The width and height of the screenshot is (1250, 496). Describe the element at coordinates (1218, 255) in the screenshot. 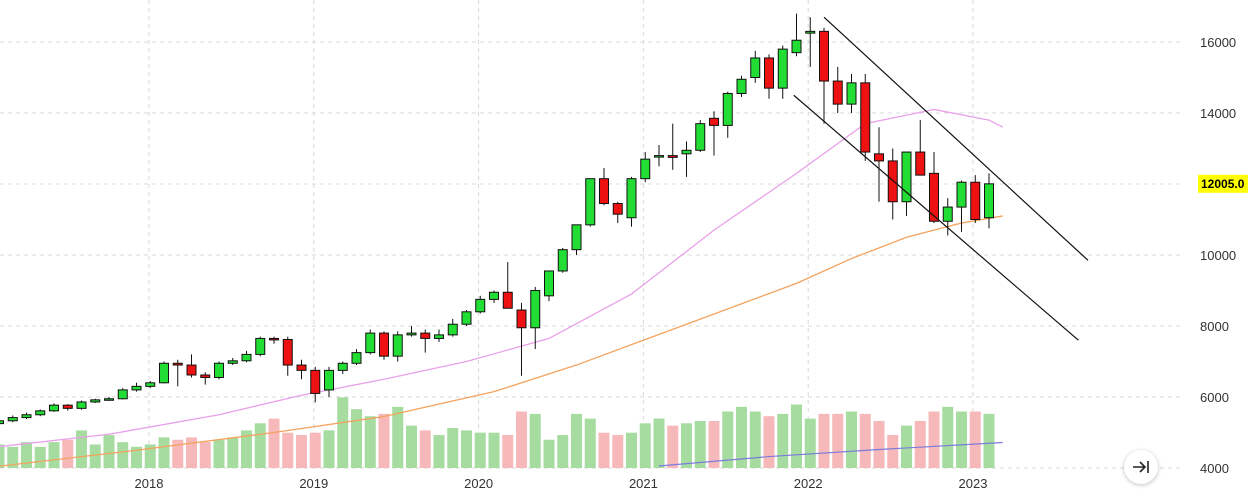

I see `y-tick-label: 10000` at that location.